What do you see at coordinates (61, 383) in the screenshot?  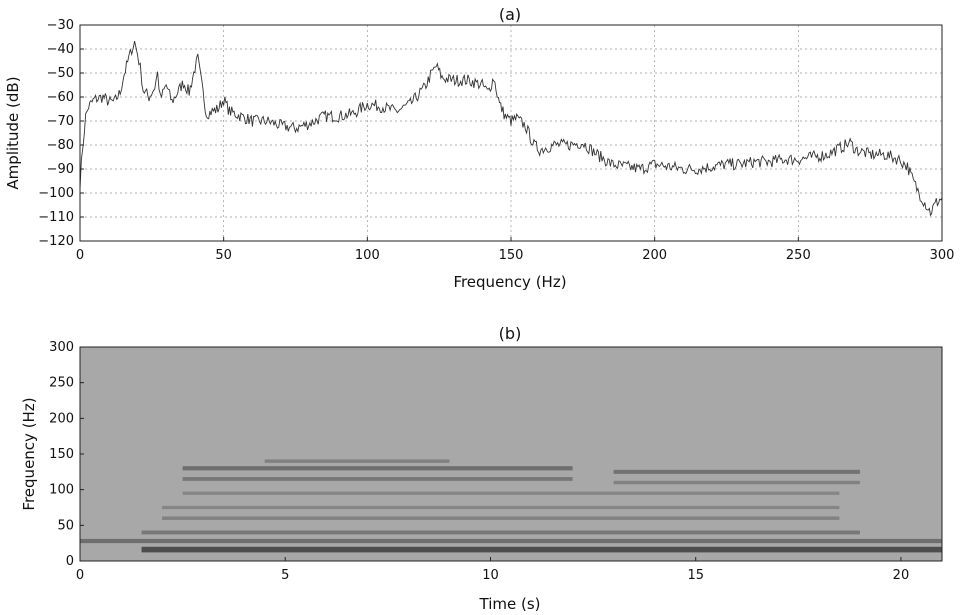 I see `y-tick-label: 250` at bounding box center [61, 383].